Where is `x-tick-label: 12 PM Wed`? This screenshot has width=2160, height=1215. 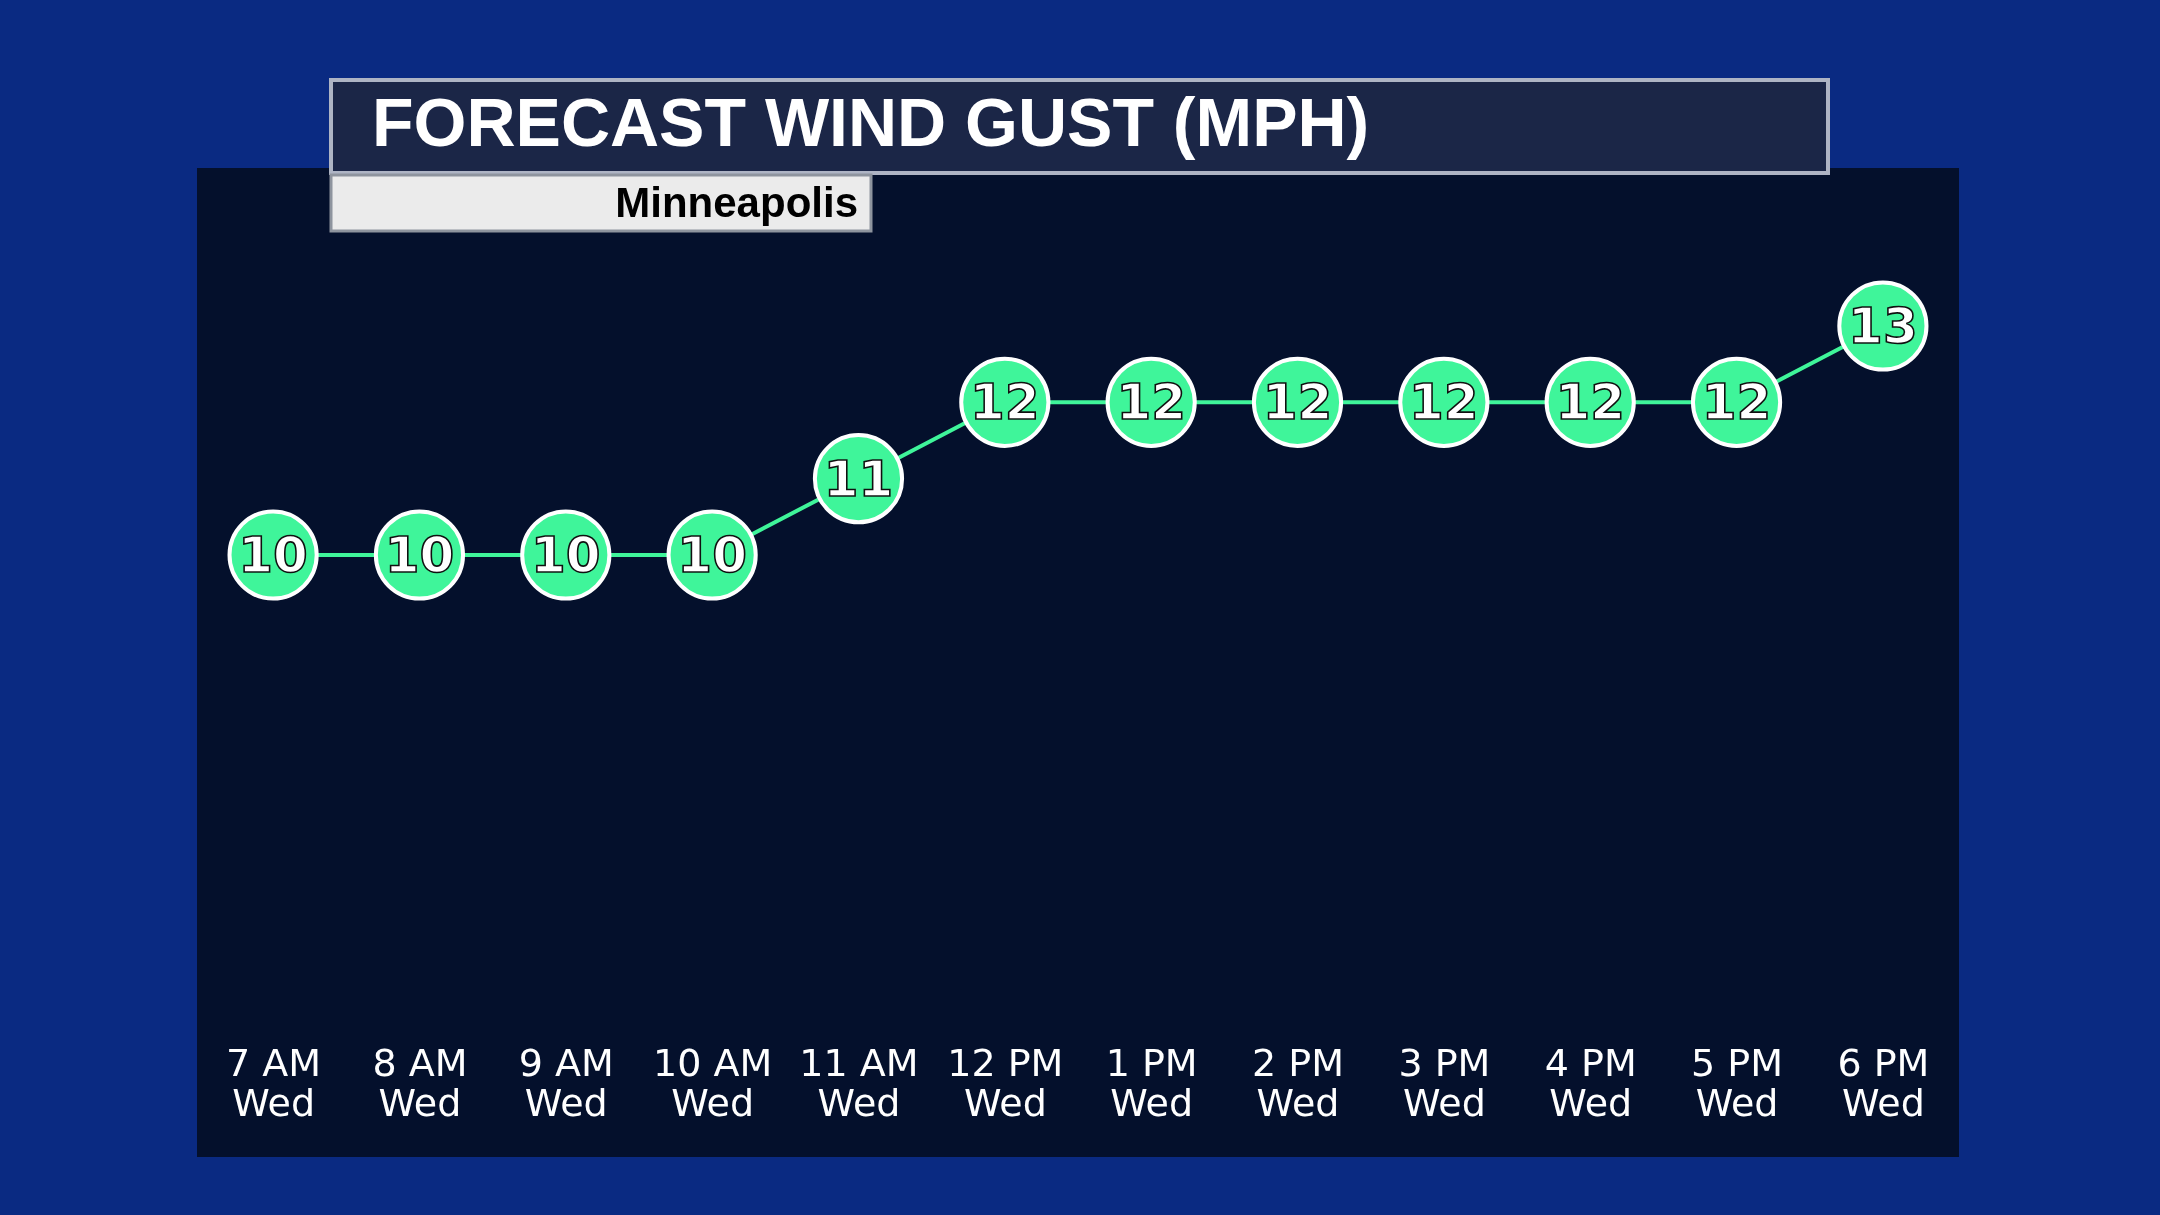 x-tick-label: 12 PM Wed is located at coordinates (1005, 1082).